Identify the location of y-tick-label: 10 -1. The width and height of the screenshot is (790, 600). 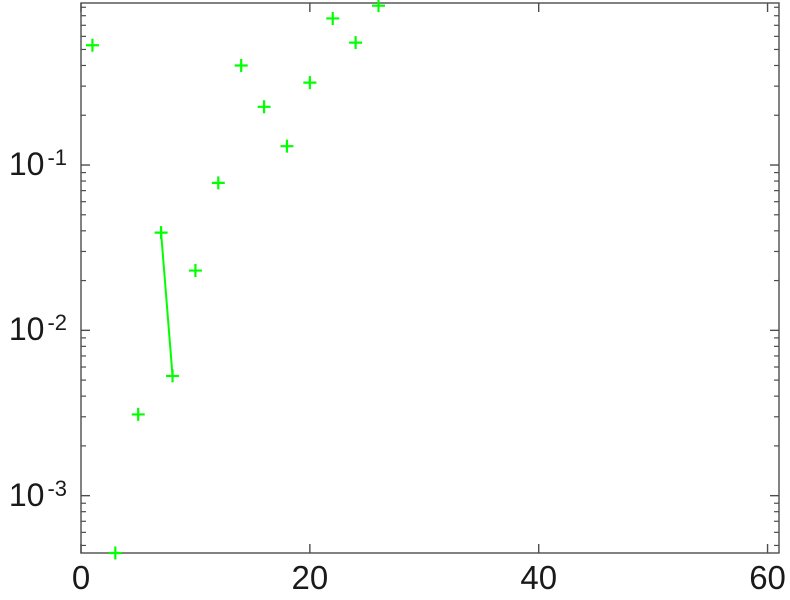
(33, 164).